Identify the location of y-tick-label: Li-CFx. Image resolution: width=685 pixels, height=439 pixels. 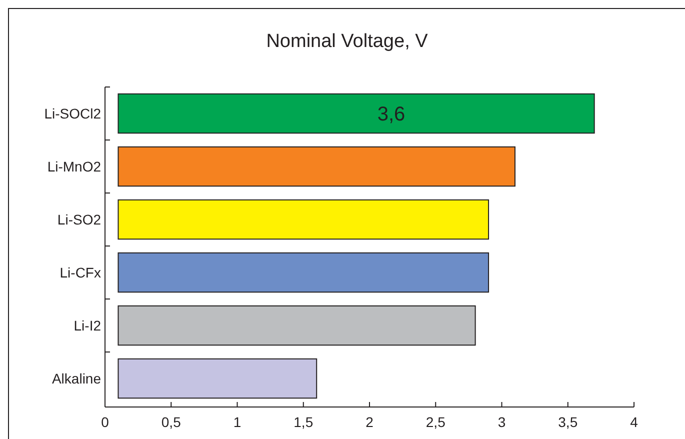
(80, 272).